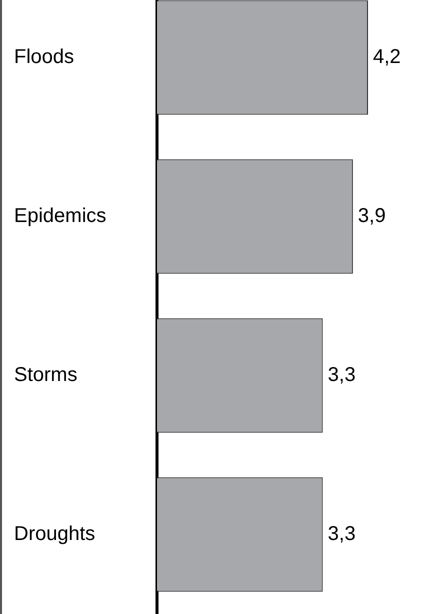  Describe the element at coordinates (46, 375) in the screenshot. I see `y-tick-label: Storms` at that location.